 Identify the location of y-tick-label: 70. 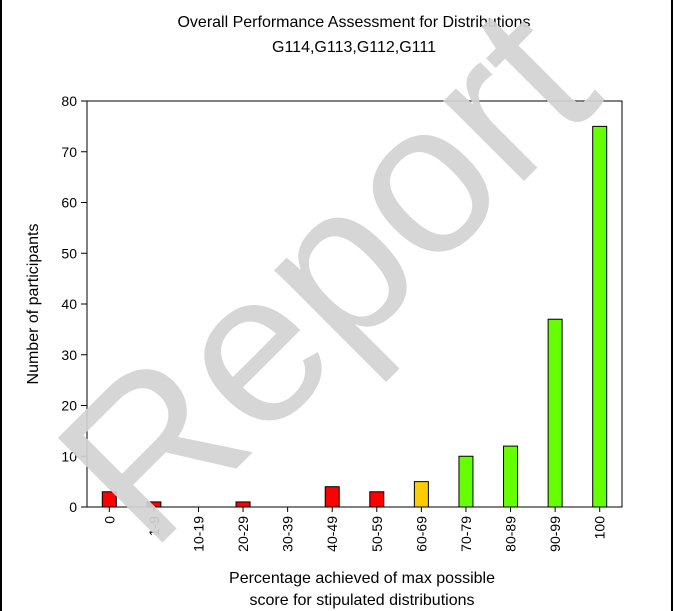
(69, 152).